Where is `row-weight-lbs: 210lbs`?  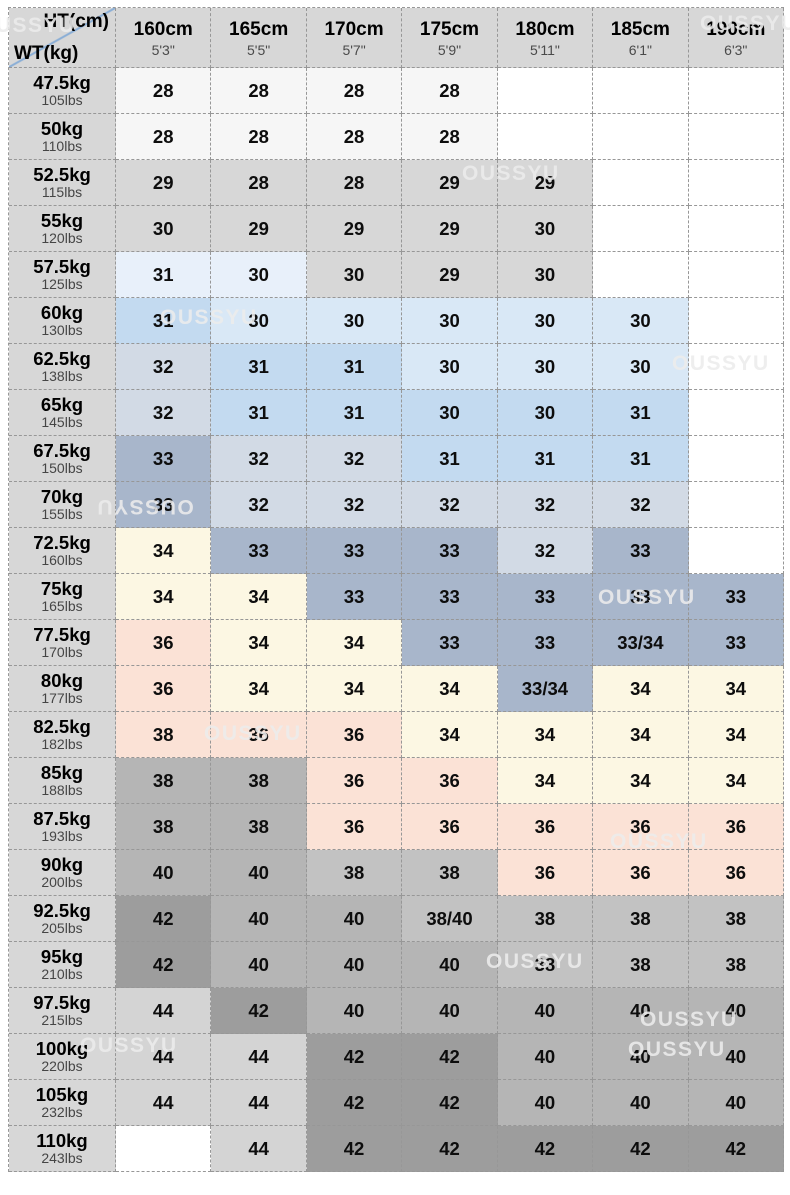 row-weight-lbs: 210lbs is located at coordinates (62, 974).